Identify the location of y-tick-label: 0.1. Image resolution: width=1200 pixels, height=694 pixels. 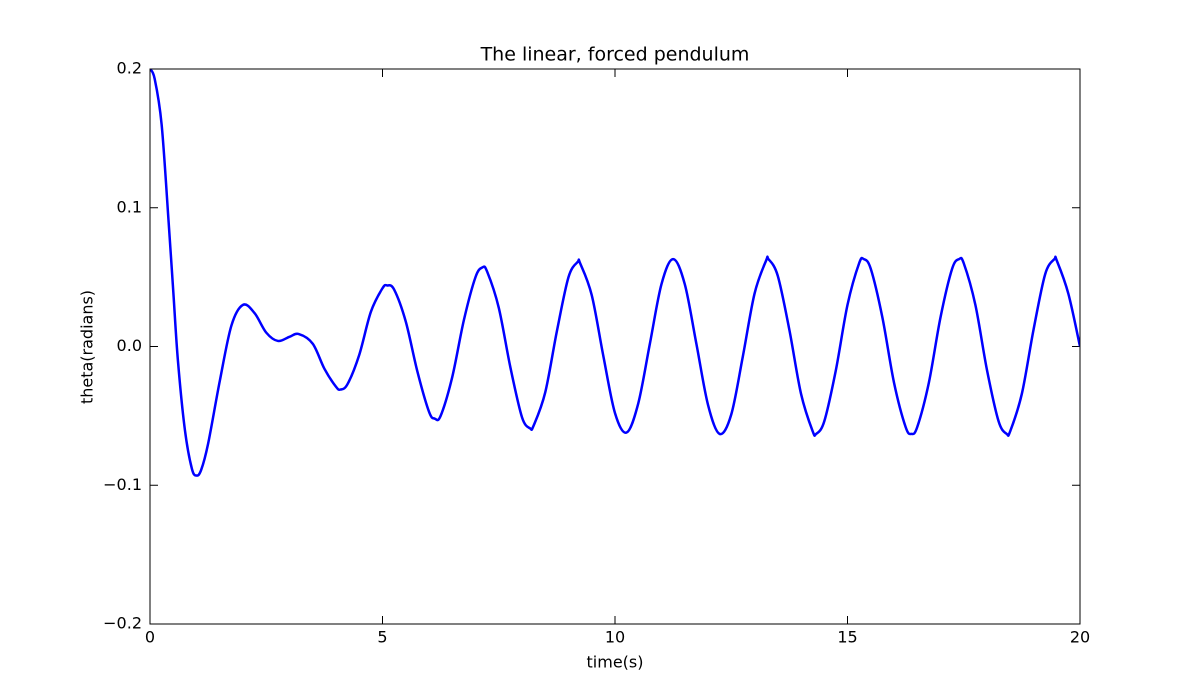
(129, 206).